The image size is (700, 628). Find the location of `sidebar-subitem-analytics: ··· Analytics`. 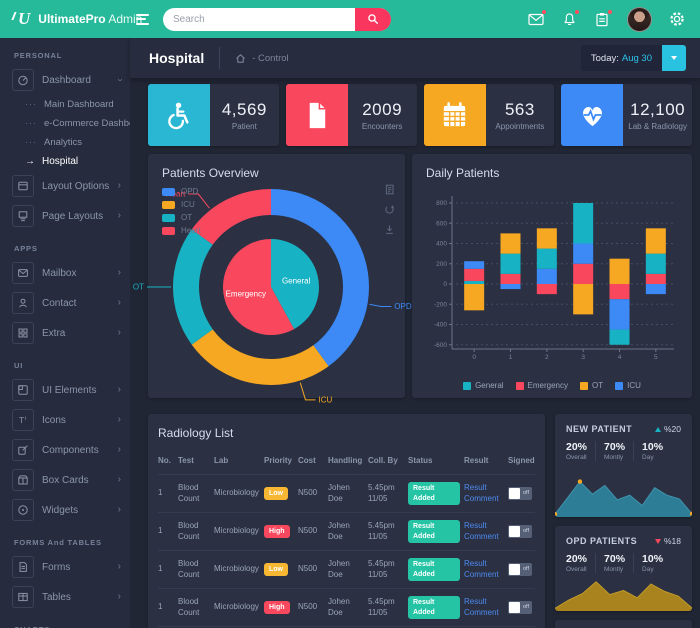

sidebar-subitem-analytics: ··· Analytics is located at coordinates (65, 142).